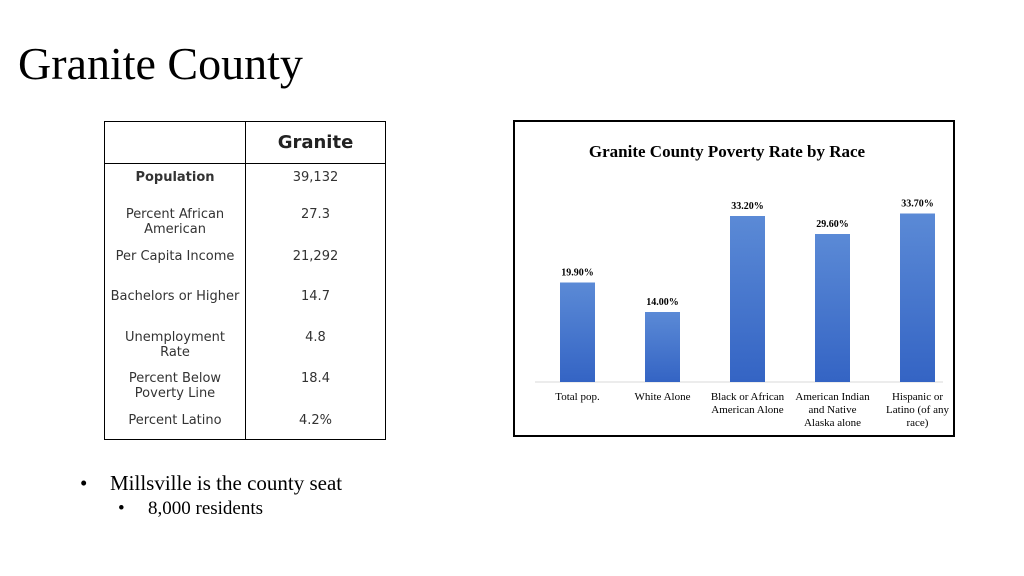  Describe the element at coordinates (832, 410) in the screenshot. I see `category-label-3: American Indian and Native Alaska alone` at that location.